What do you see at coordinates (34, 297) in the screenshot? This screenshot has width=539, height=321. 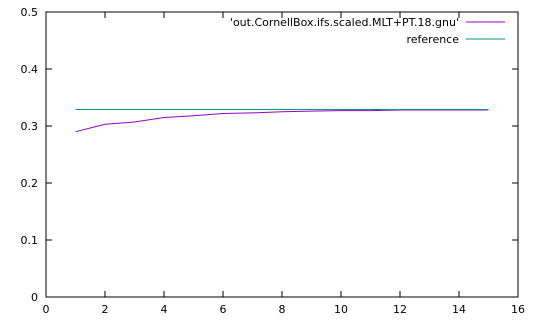 I see `y-tick-label: 0` at bounding box center [34, 297].